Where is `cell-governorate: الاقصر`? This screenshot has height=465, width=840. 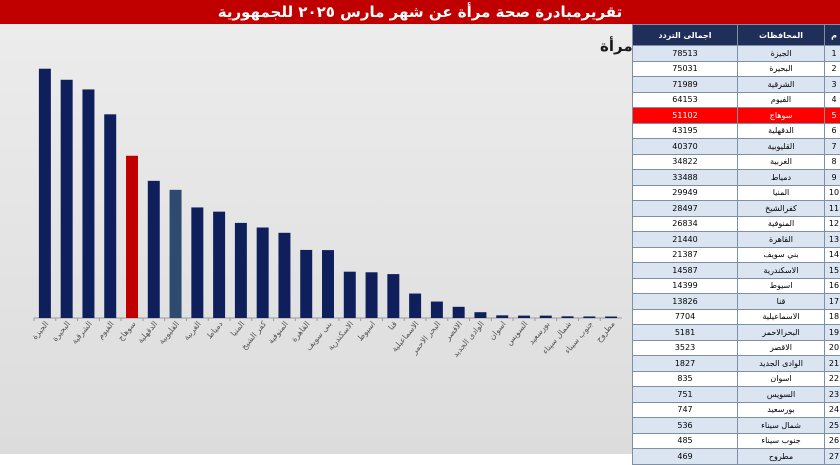
cell-governorate: الاقصر is located at coordinates (781, 348).